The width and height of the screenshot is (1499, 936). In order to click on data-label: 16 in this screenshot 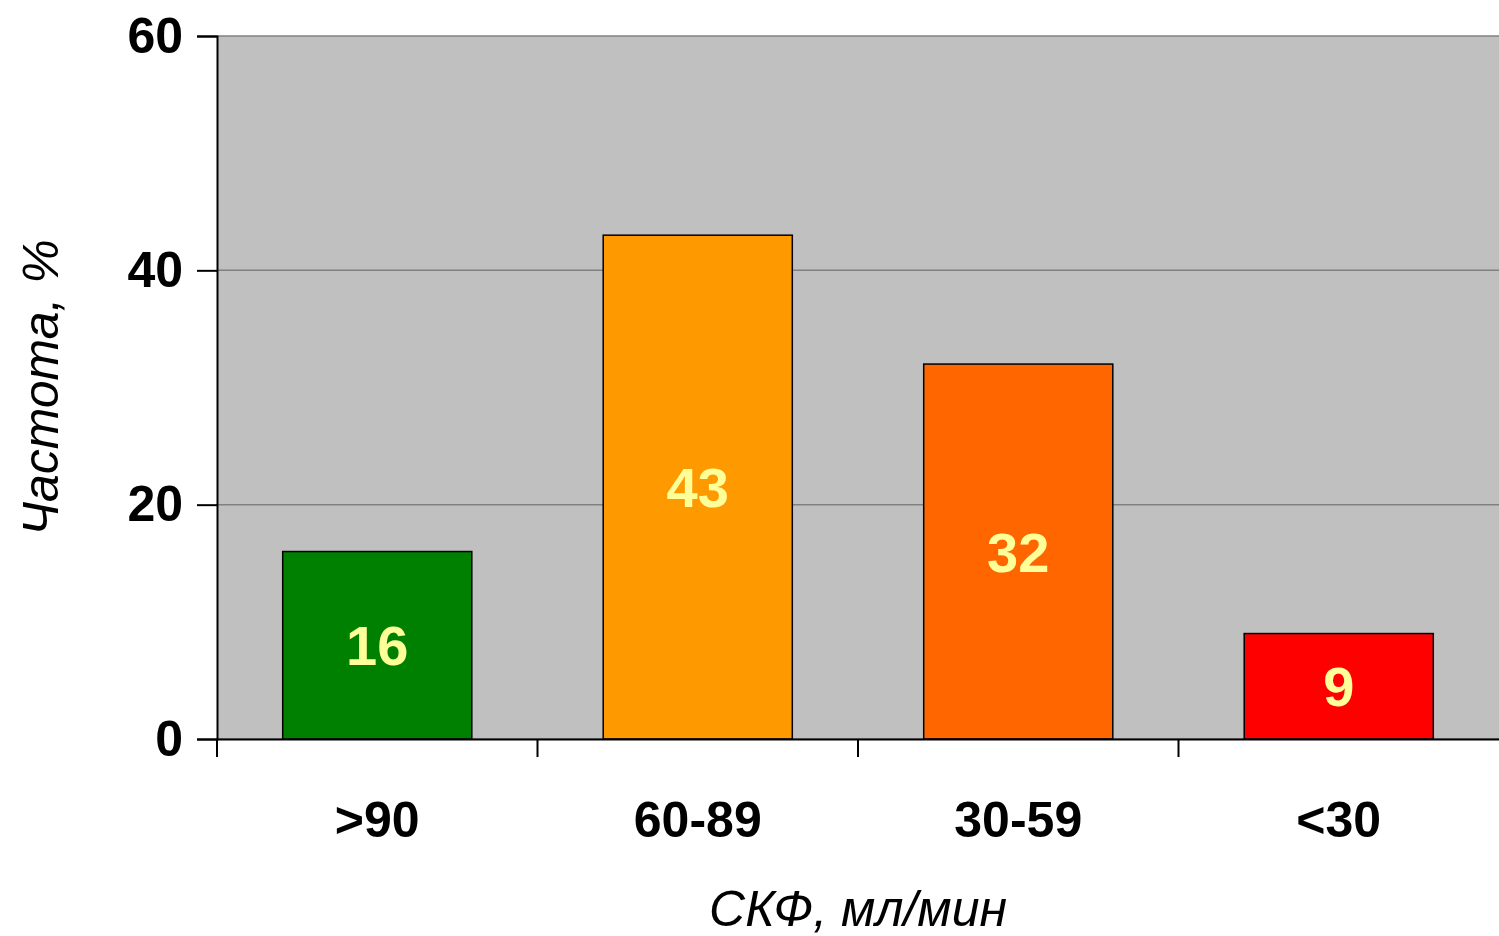, I will do `click(377, 646)`.